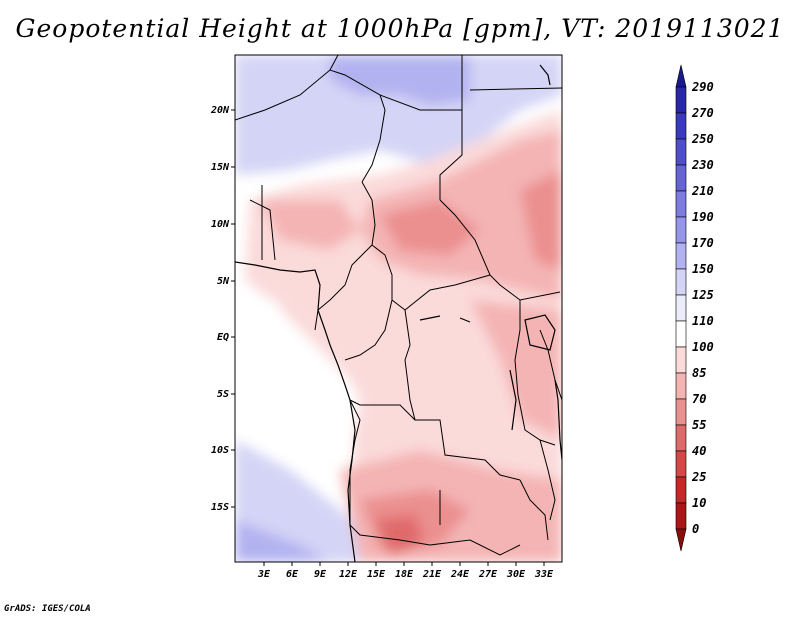 The image size is (800, 618). Describe the element at coordinates (699, 503) in the screenshot. I see `colorbar-label: 10` at that location.